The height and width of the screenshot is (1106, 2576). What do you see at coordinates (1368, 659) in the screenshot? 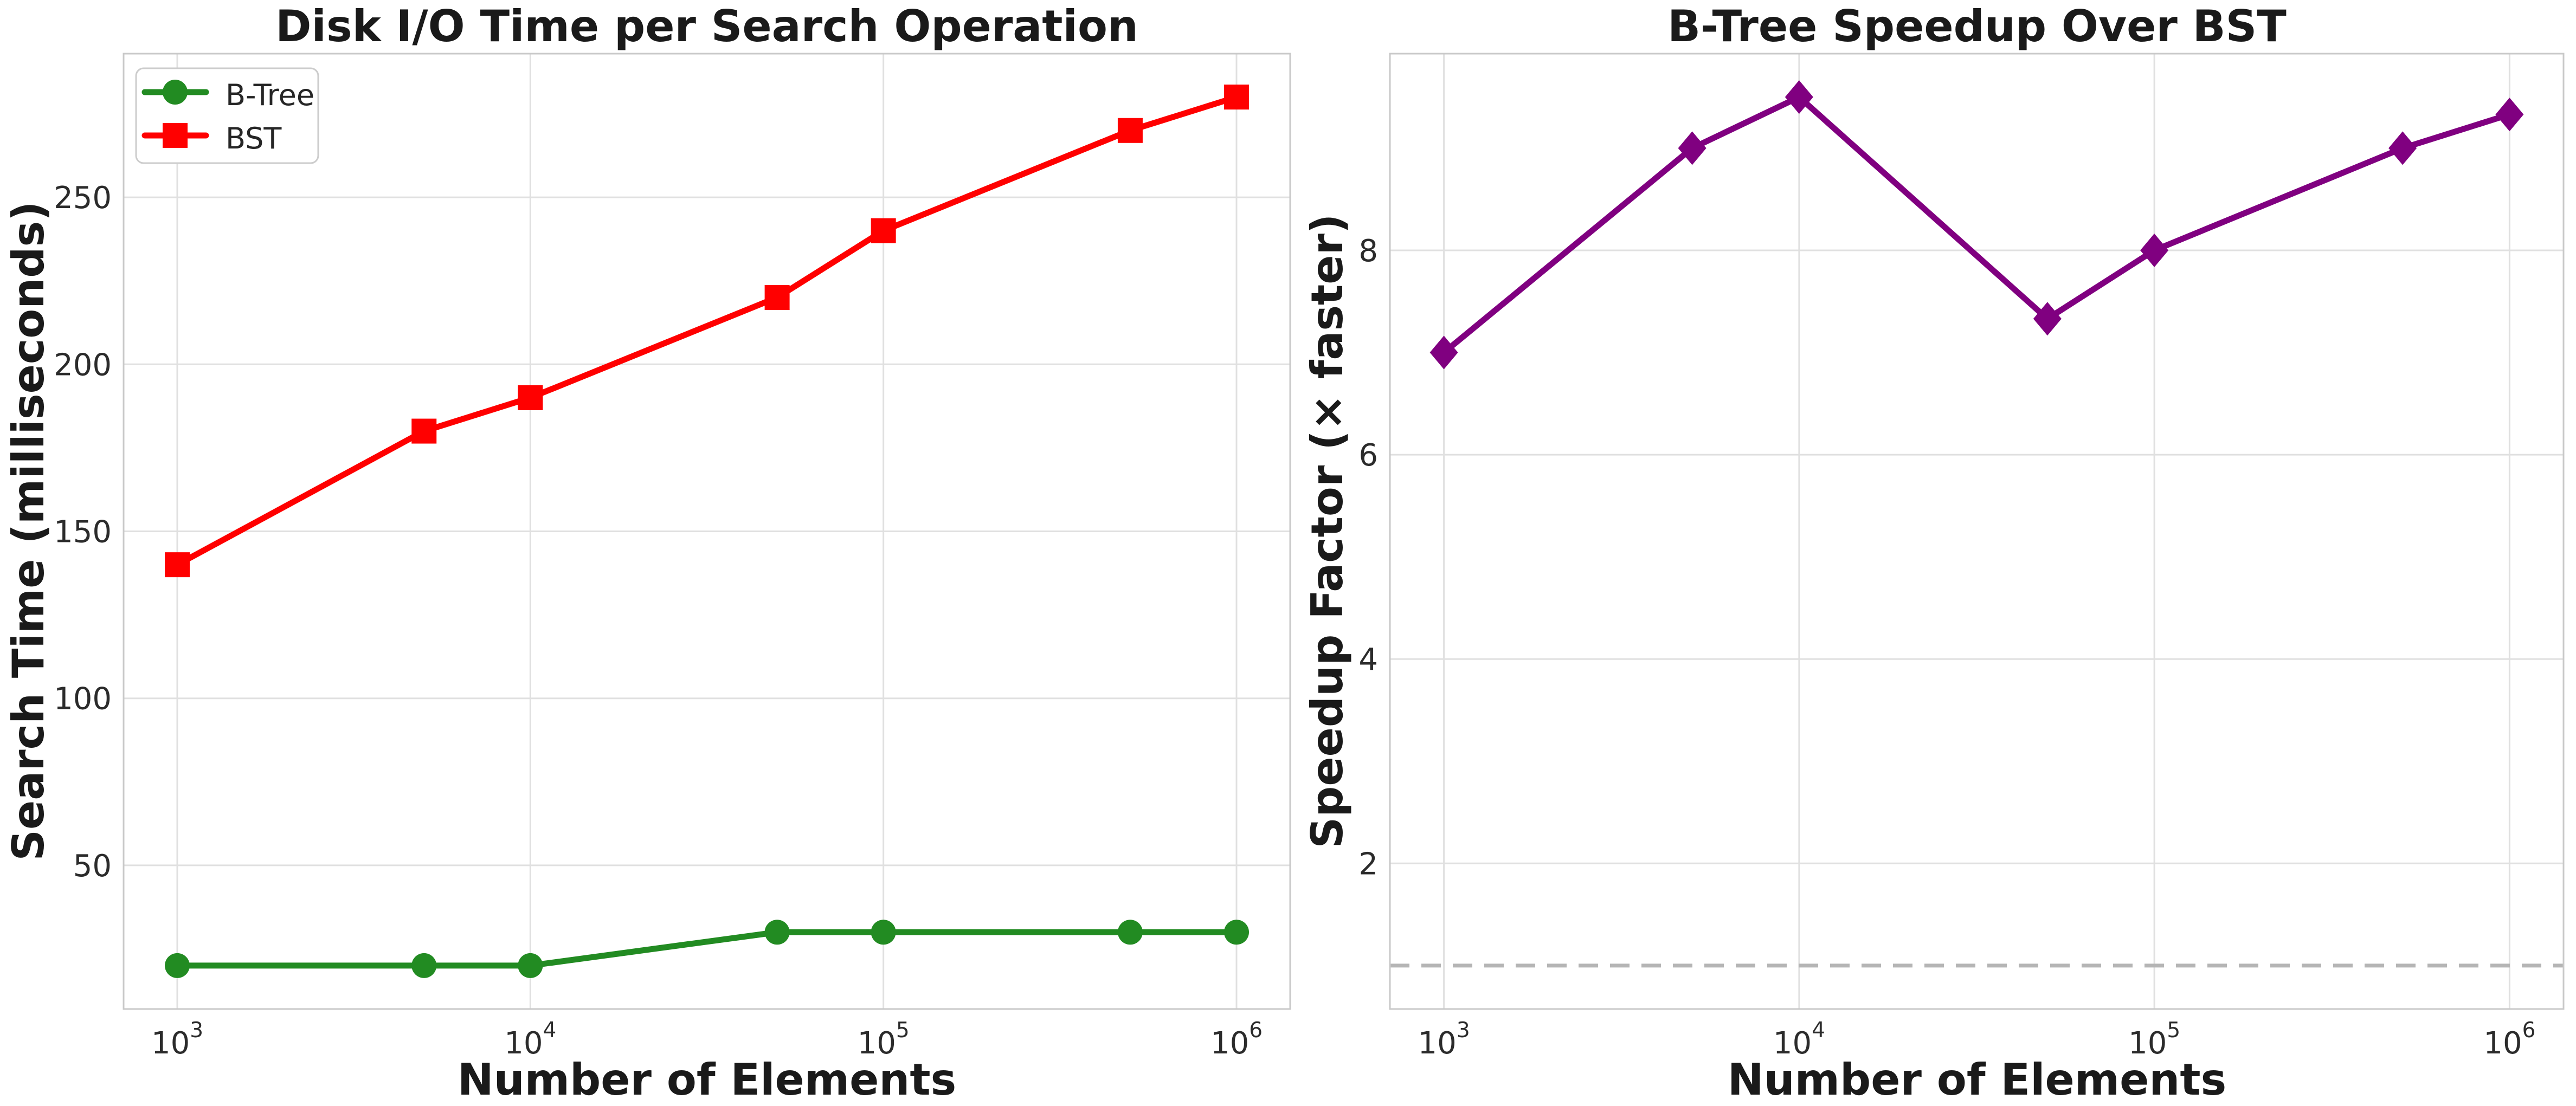
I see `y-tick-label: 4` at bounding box center [1368, 659].